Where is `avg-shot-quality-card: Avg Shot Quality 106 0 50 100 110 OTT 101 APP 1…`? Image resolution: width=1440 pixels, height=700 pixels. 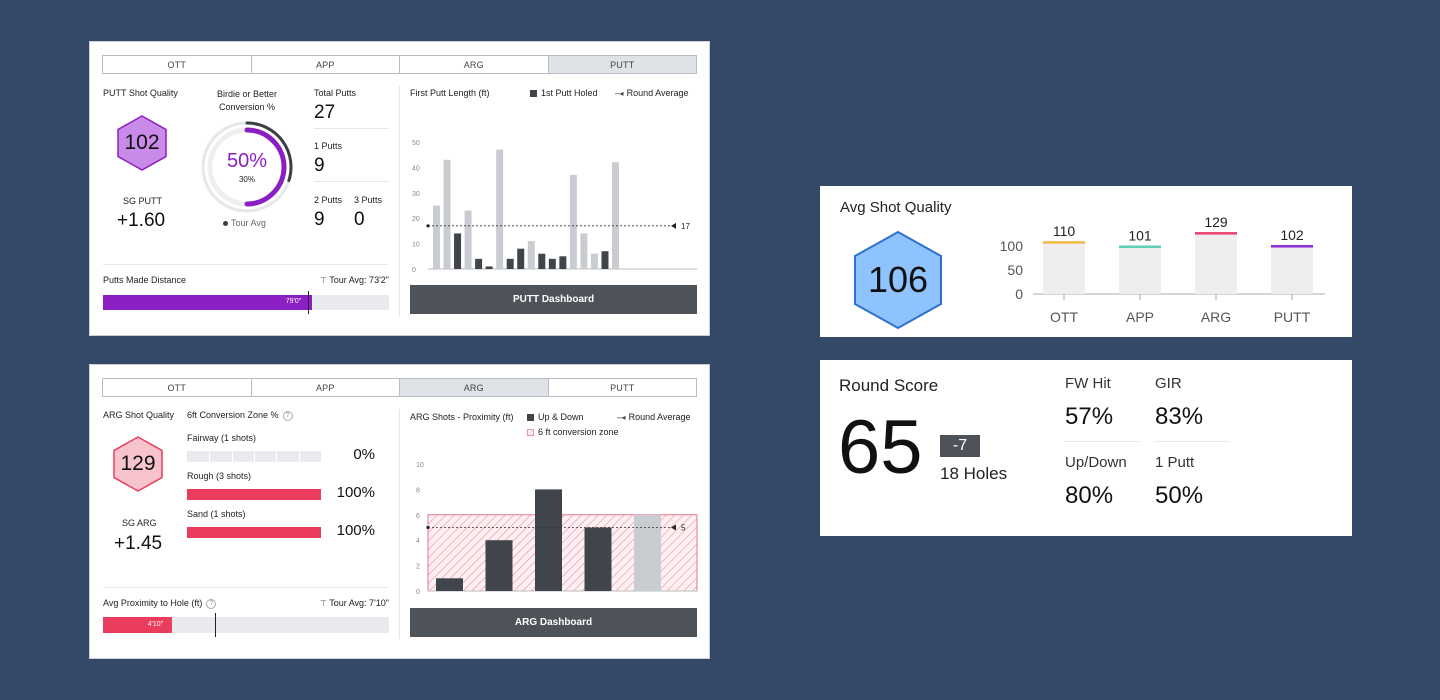
avg-shot-quality-card: Avg Shot Quality 106 0 50 100 110 OTT 101 APP 1… is located at coordinates (1086, 261).